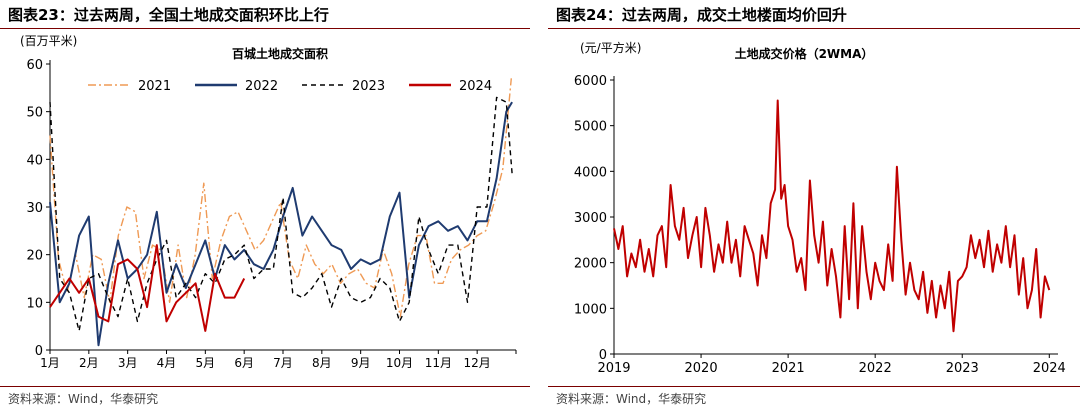 The width and height of the screenshot is (1080, 413). I want to click on y-tick-label: 1000, so click(590, 309).